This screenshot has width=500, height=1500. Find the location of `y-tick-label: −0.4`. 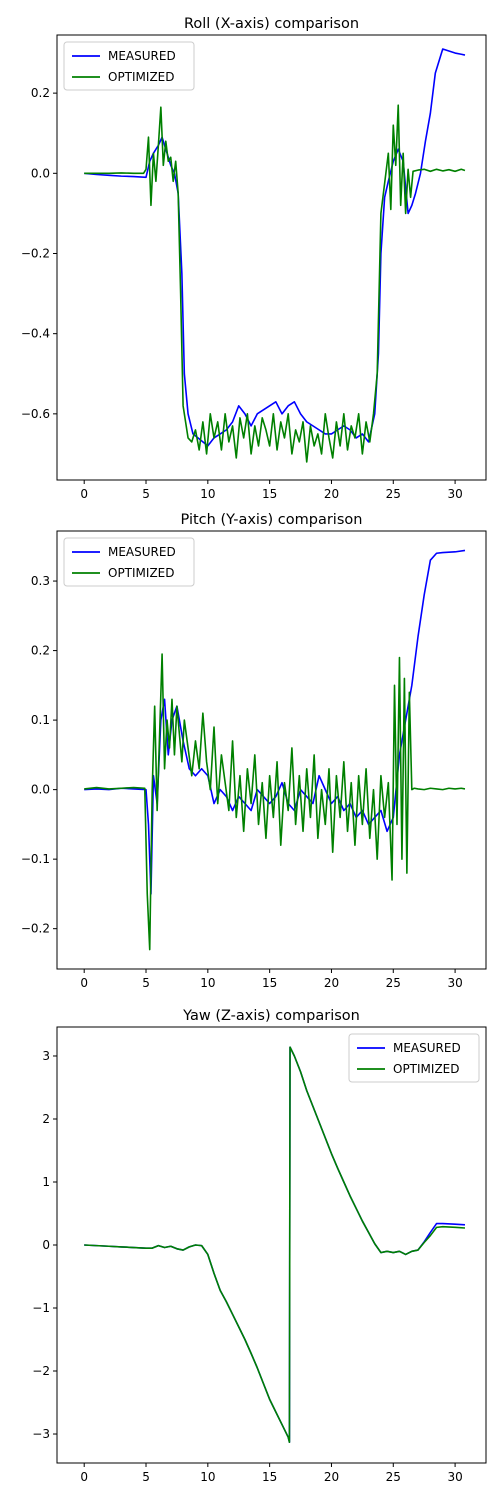

y-tick-label: −0.4 is located at coordinates (35, 334).